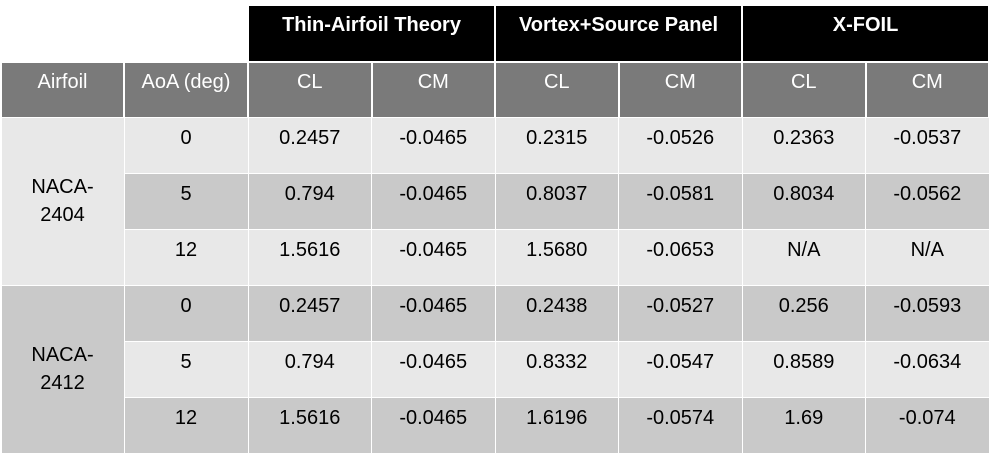 The height and width of the screenshot is (463, 992). I want to click on column-header-aoa: AoA (deg), so click(186, 89).